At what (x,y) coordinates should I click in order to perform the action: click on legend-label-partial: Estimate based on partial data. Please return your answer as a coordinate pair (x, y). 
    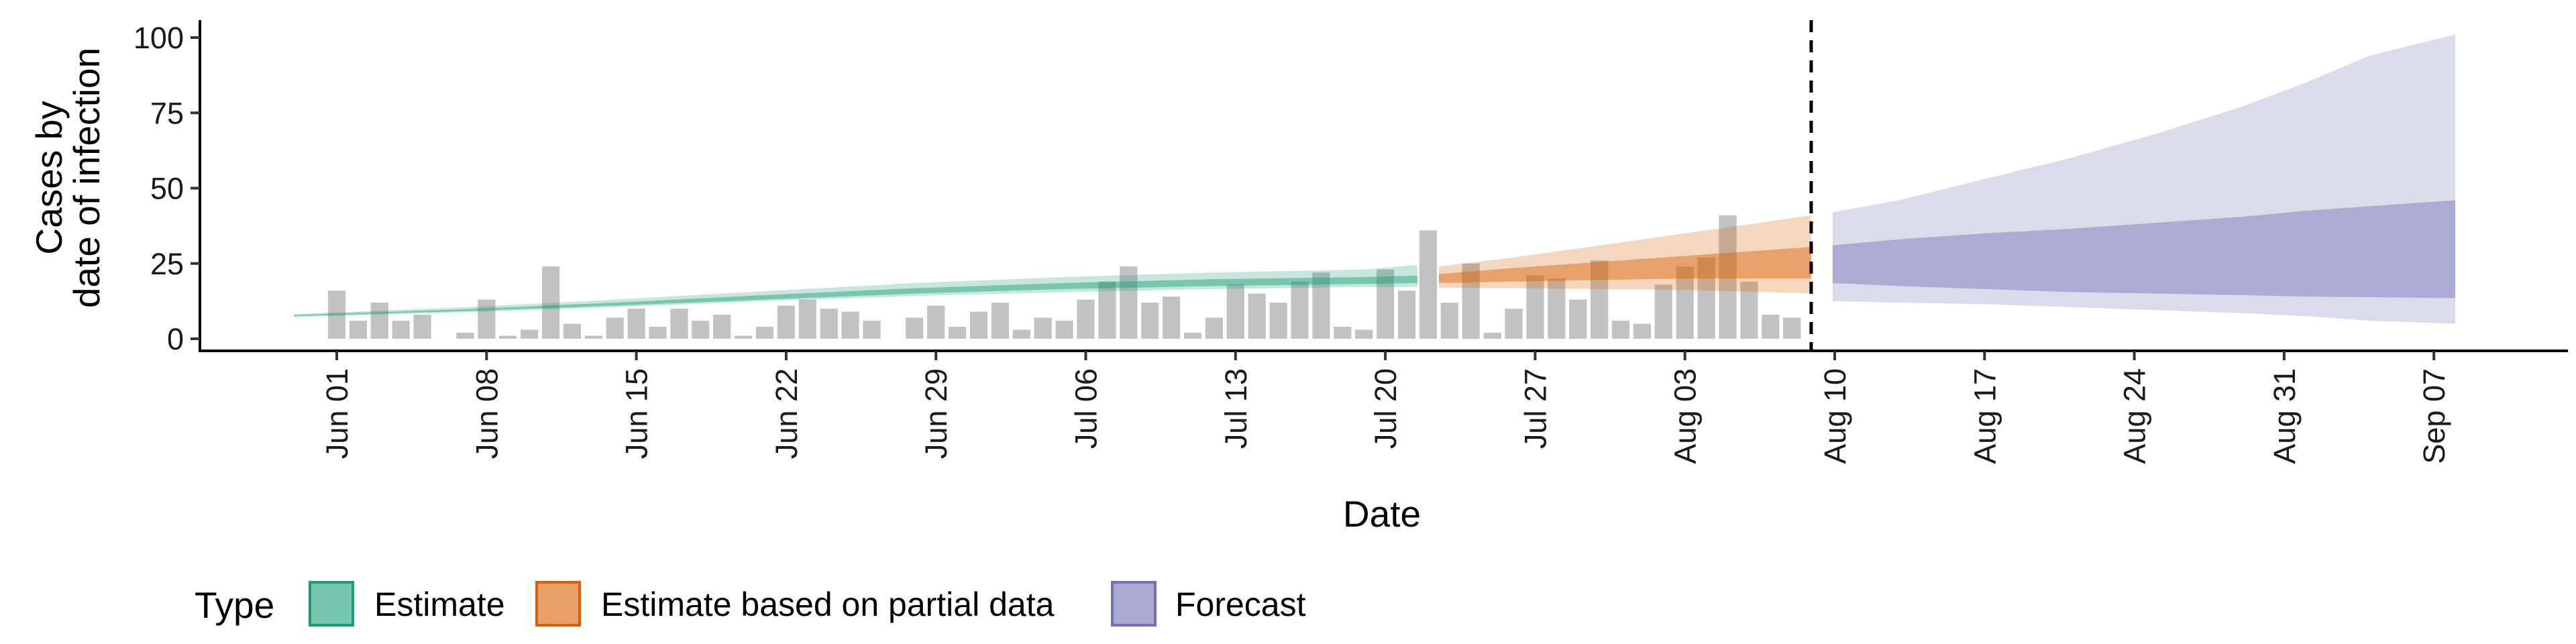
    Looking at the image, I should click on (828, 604).